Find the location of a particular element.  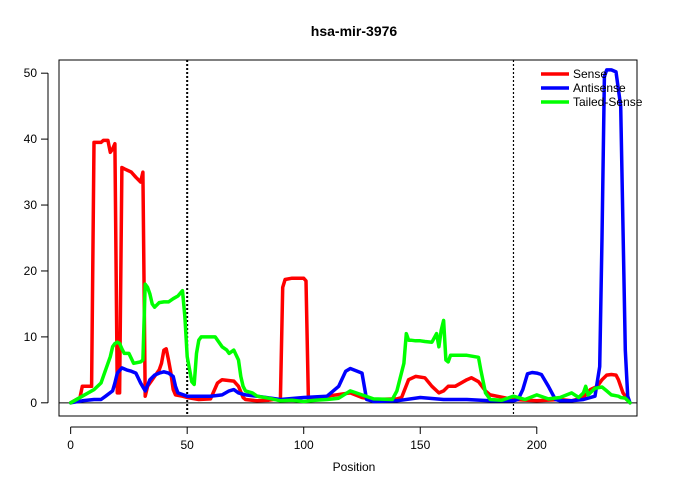

y-tick-label: 10 is located at coordinates (31, 337).